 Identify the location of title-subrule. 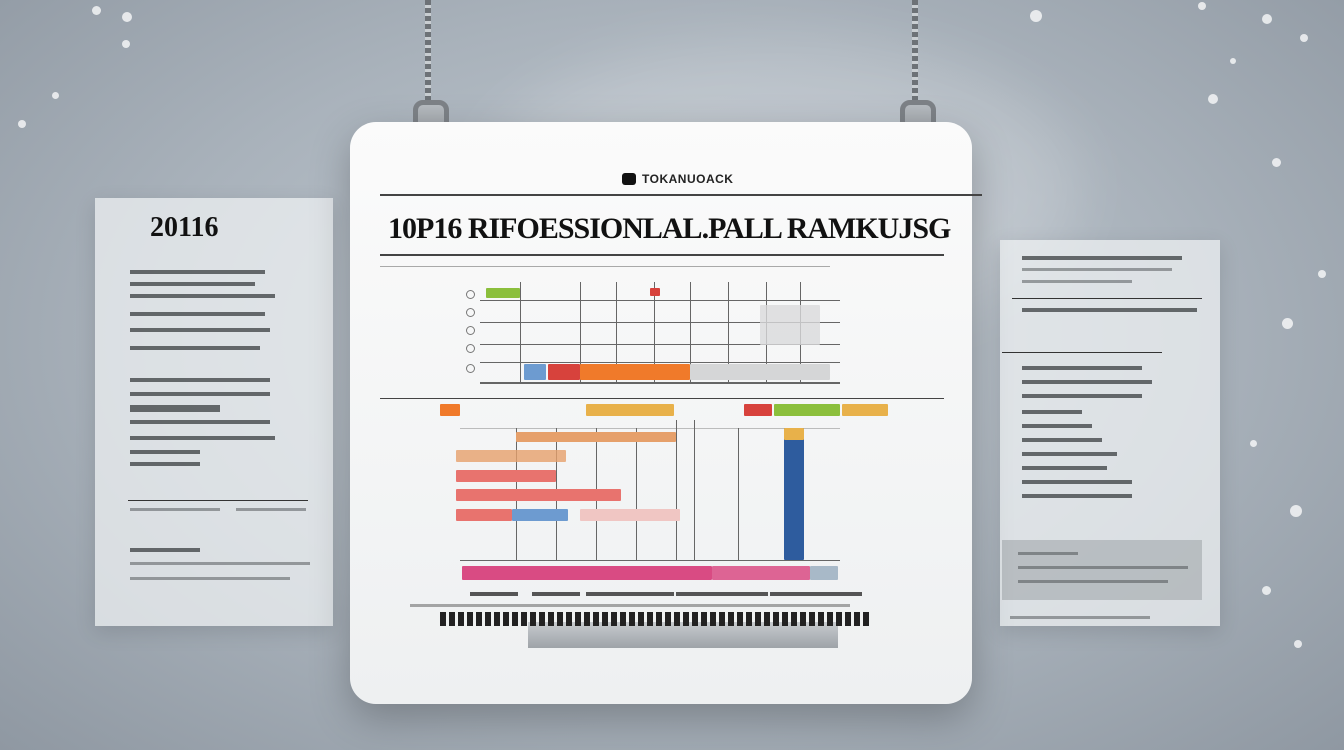
(605, 266).